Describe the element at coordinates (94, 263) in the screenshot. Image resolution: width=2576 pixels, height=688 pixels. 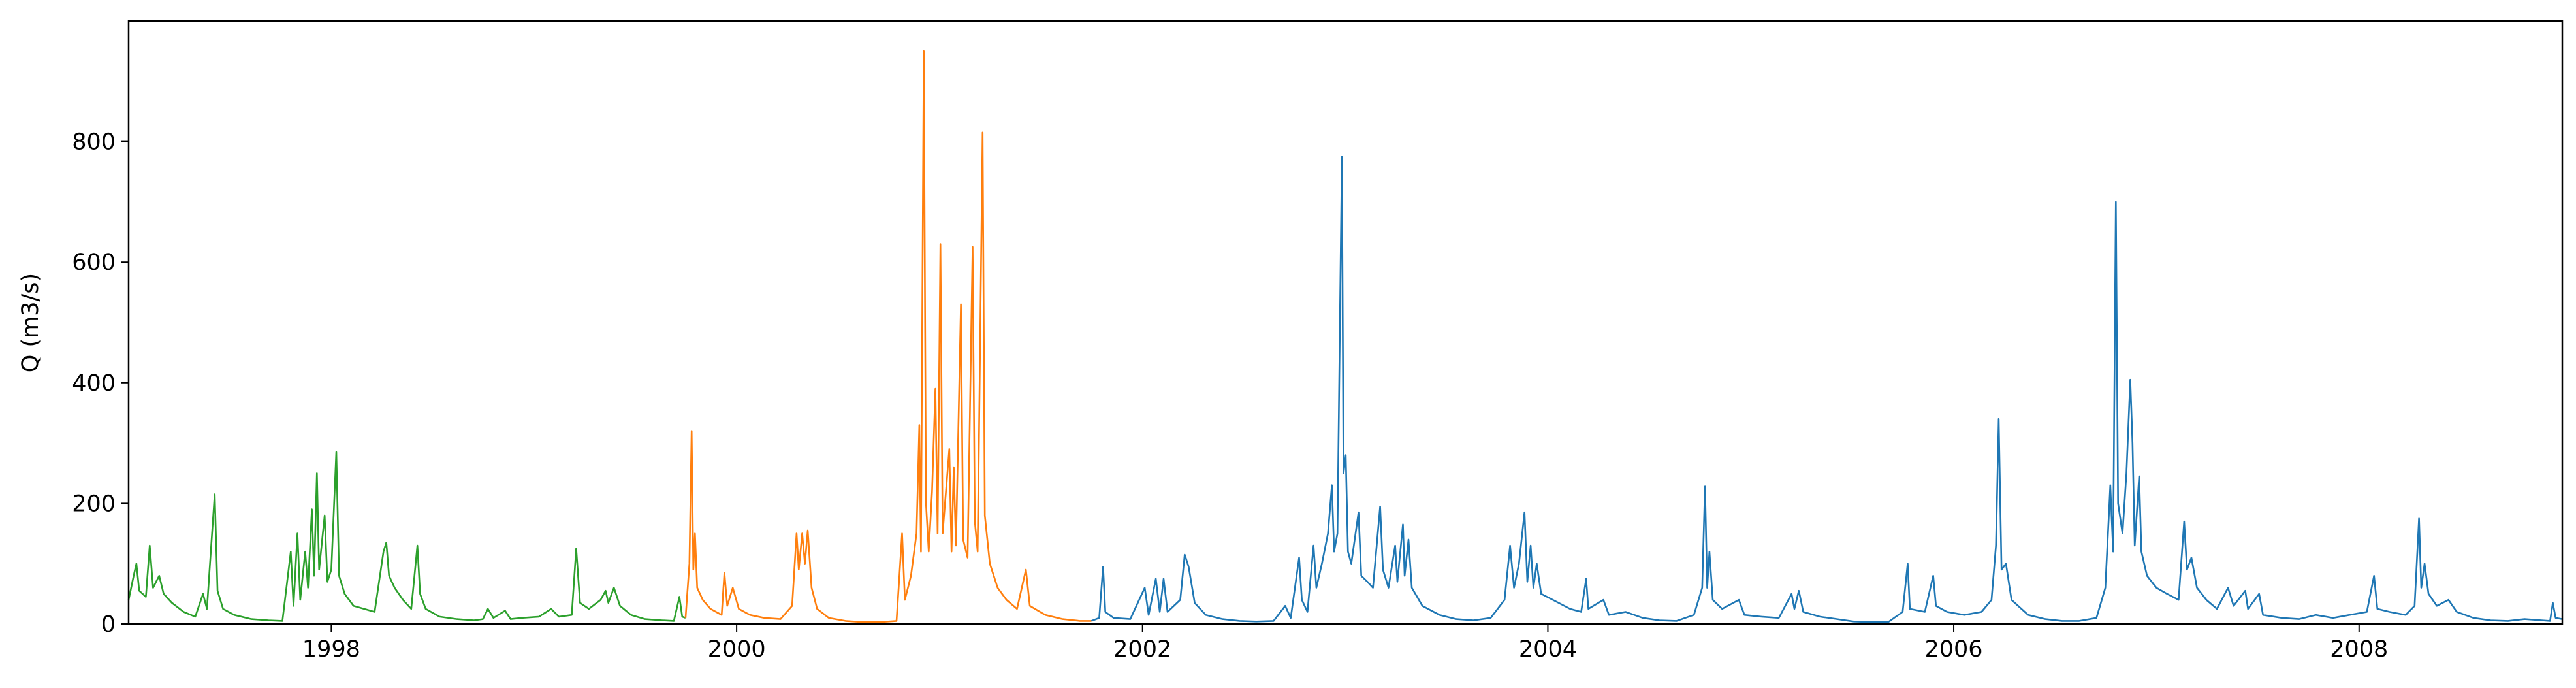
I see `y-tick-label: 600` at that location.